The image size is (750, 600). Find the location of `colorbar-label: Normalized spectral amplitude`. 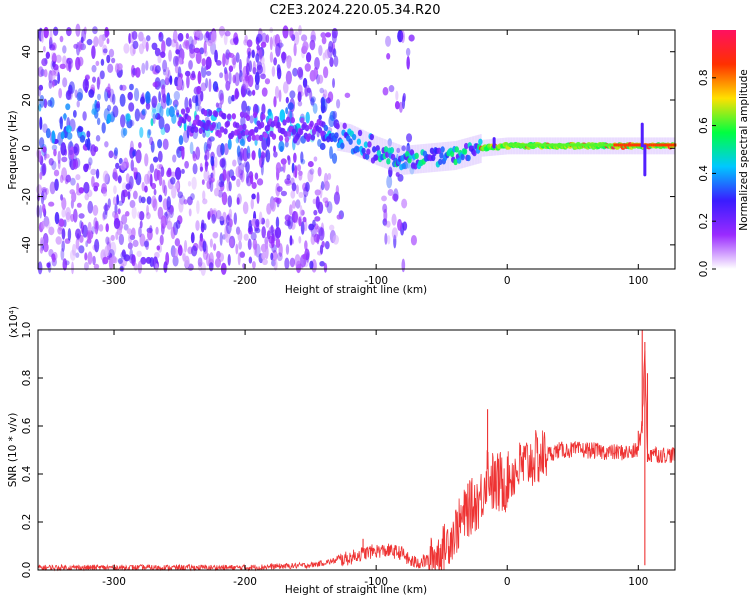

colorbar-label: Normalized spectral amplitude is located at coordinates (744, 149).